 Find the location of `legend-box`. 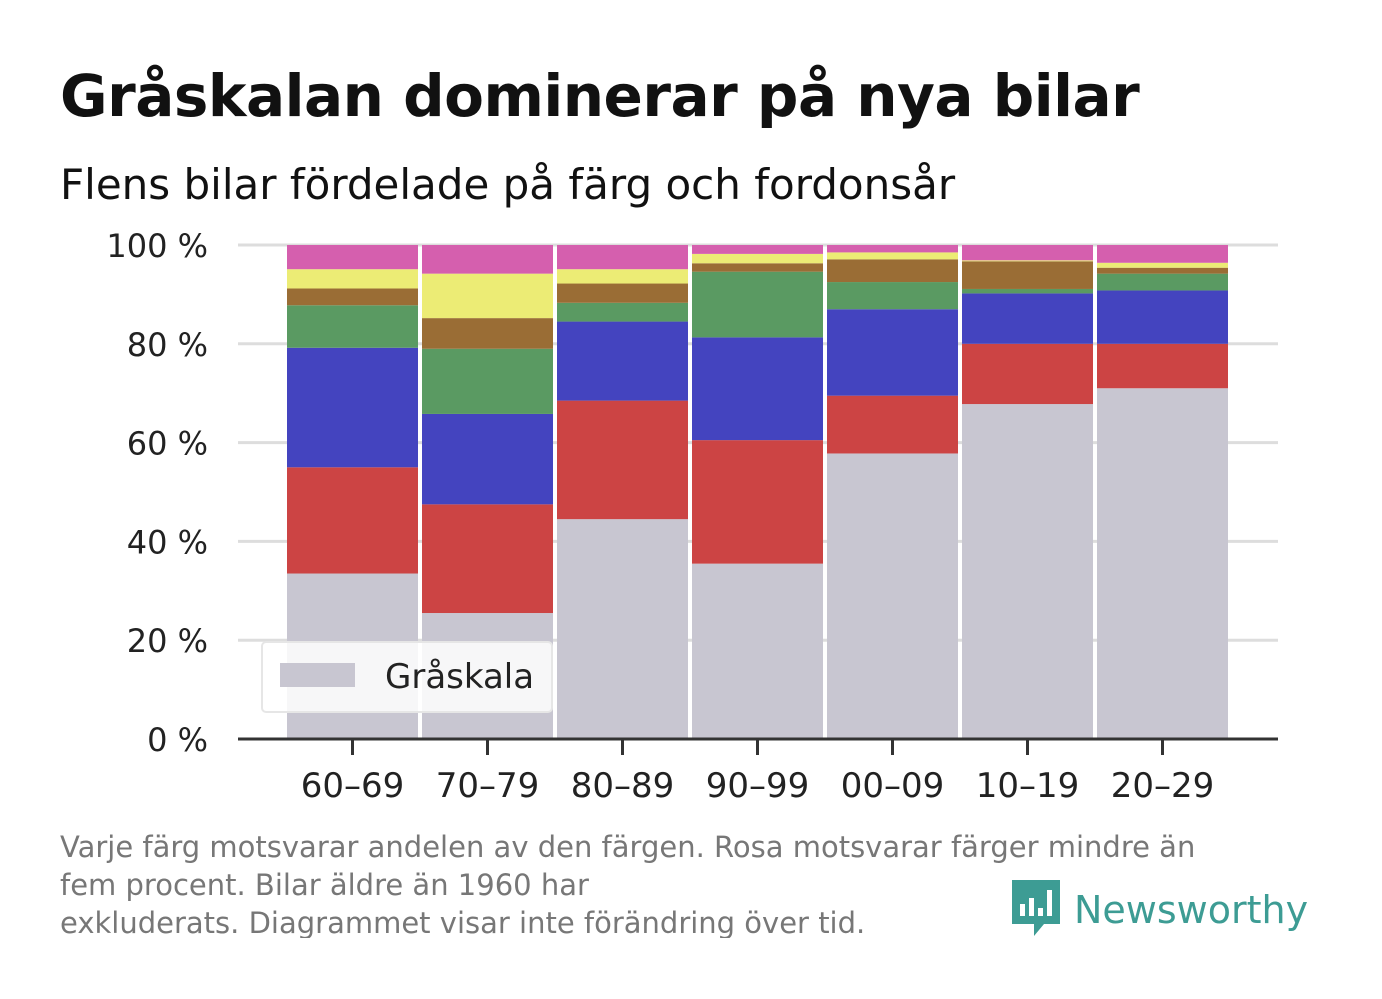

legend-box is located at coordinates (407, 677).